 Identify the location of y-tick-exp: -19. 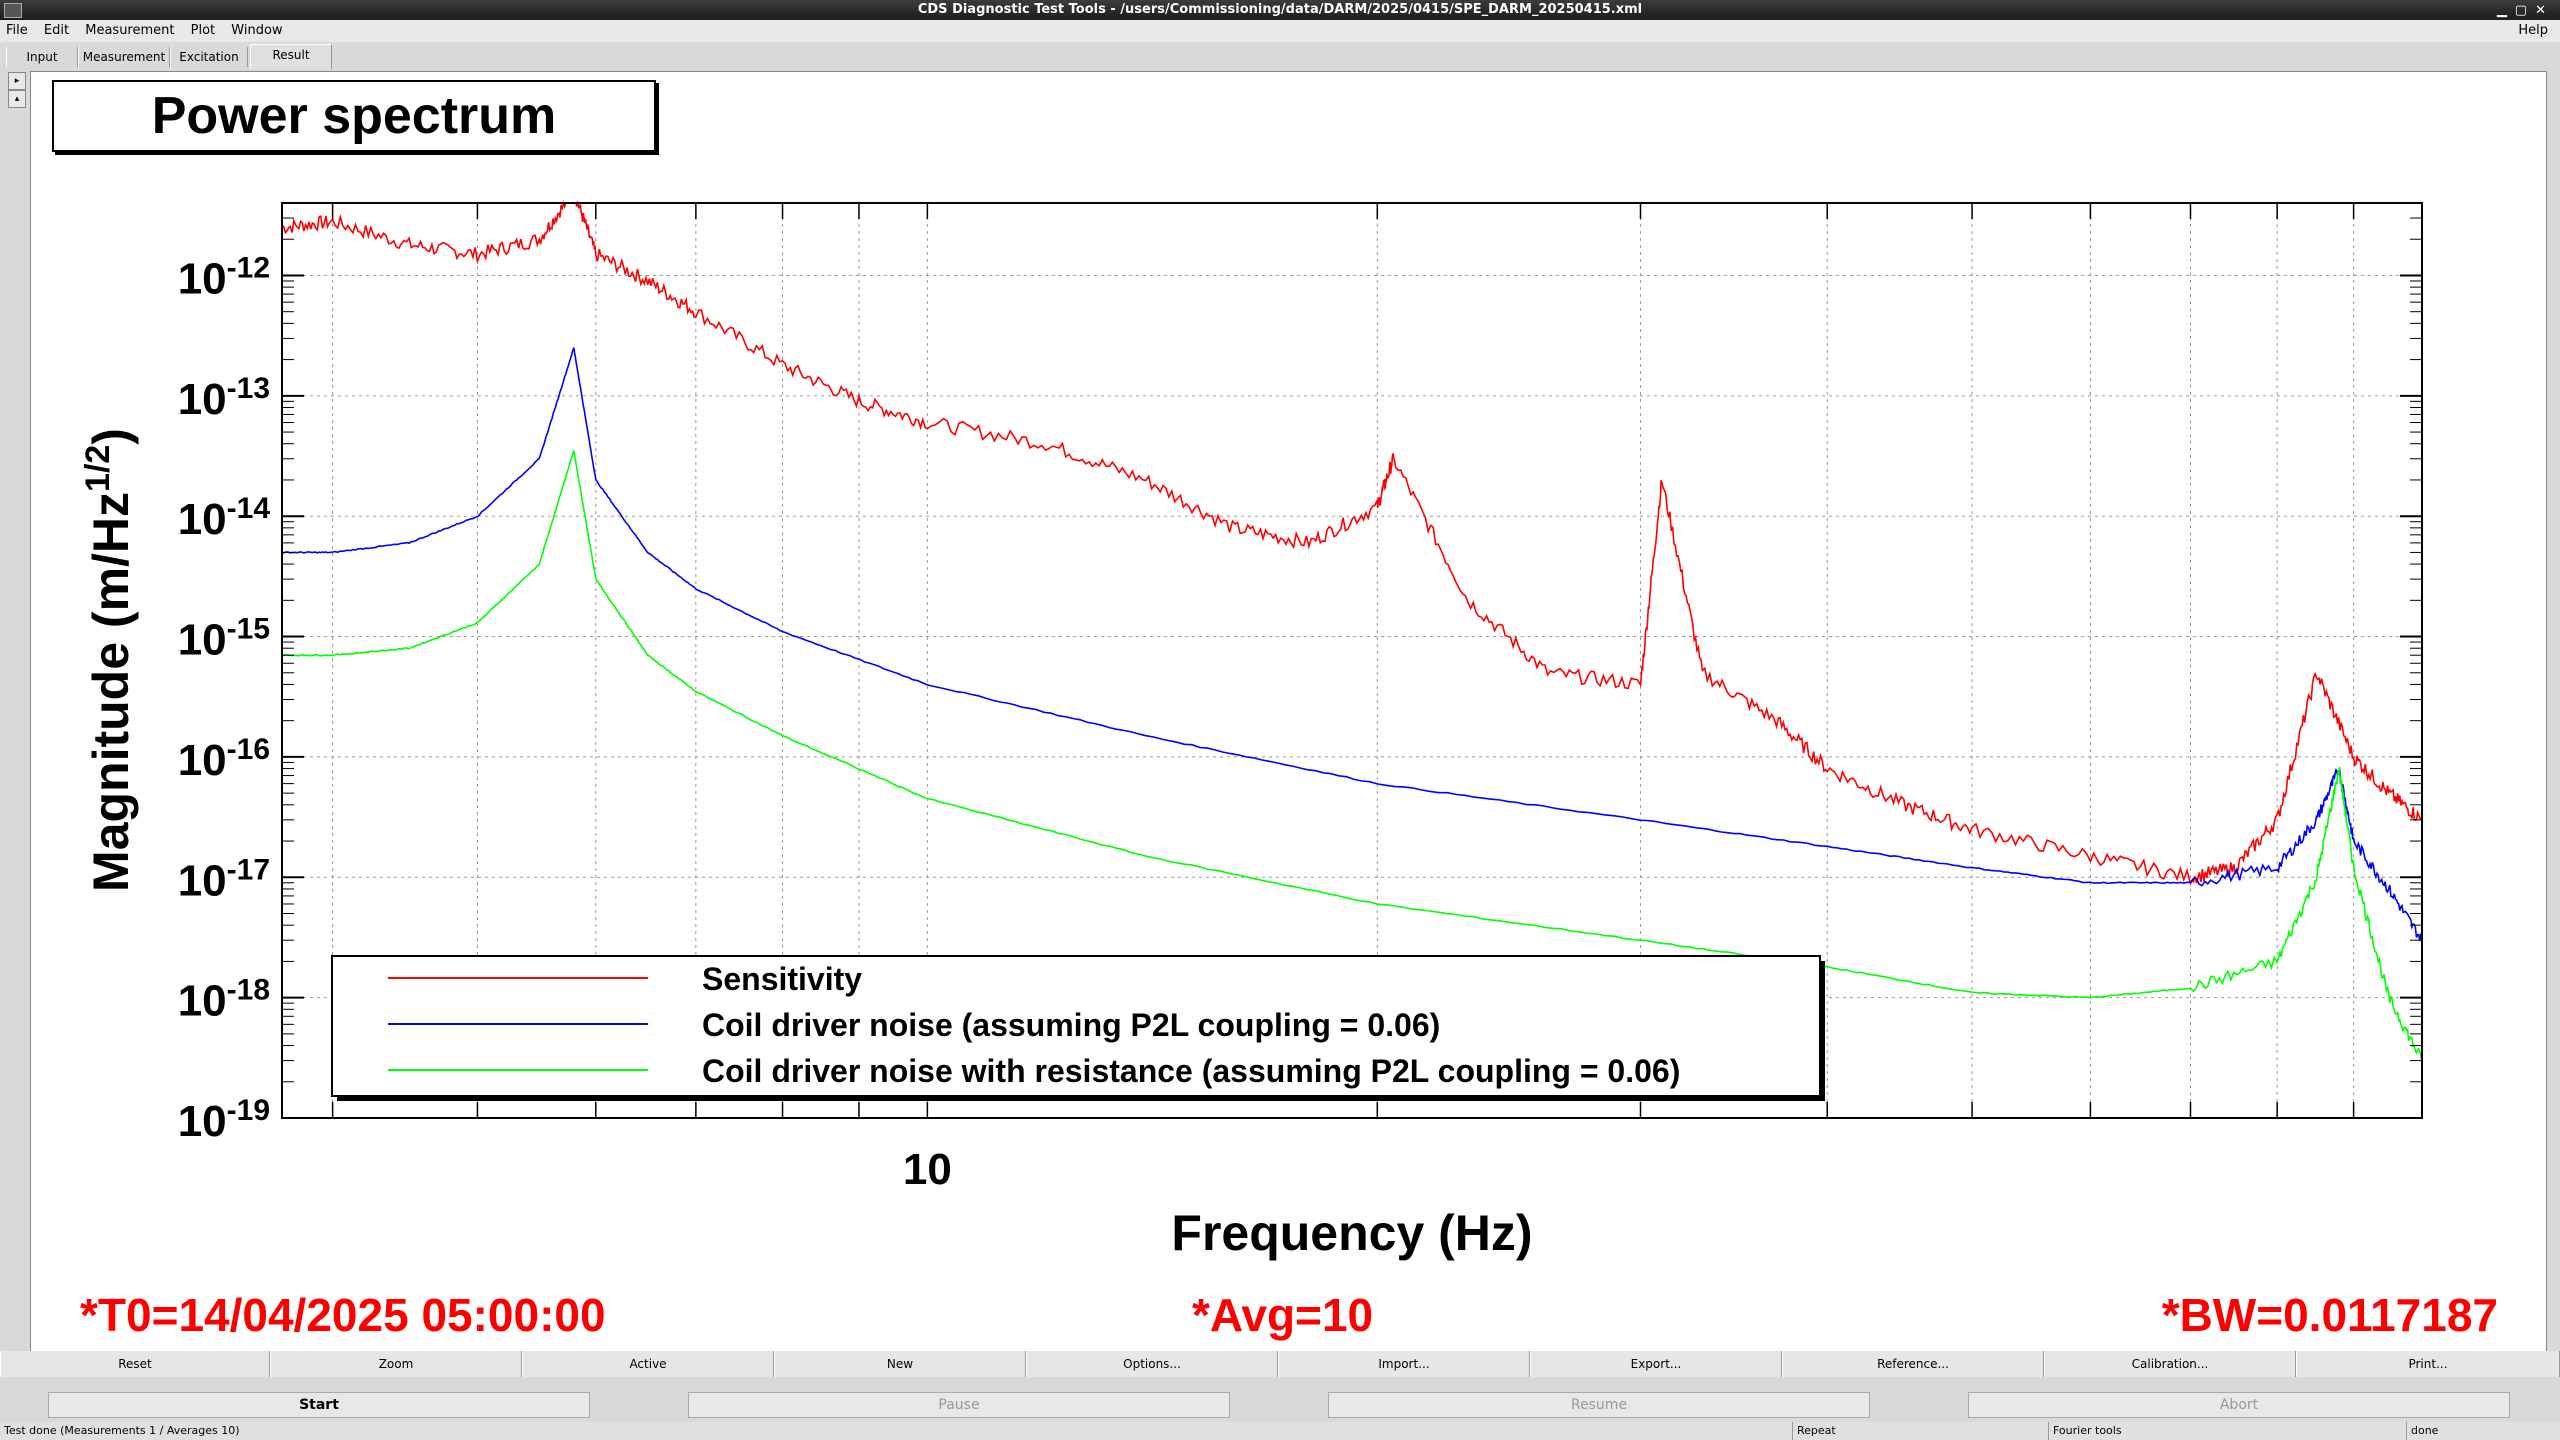
(248, 1110).